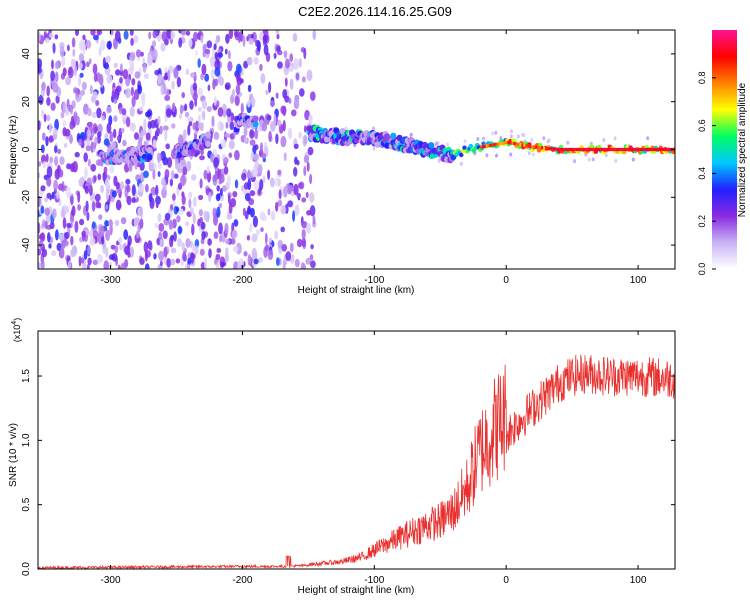  I want to click on y-tick-label: 0.0, so click(26, 569).